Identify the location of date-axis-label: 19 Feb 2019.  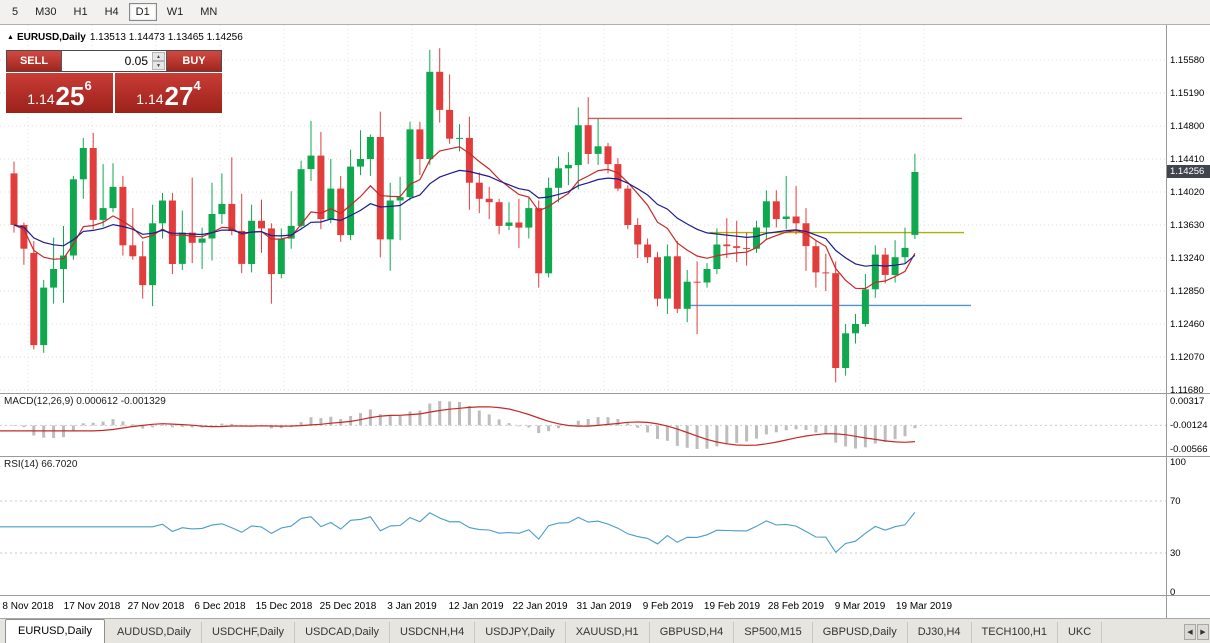
(732, 606).